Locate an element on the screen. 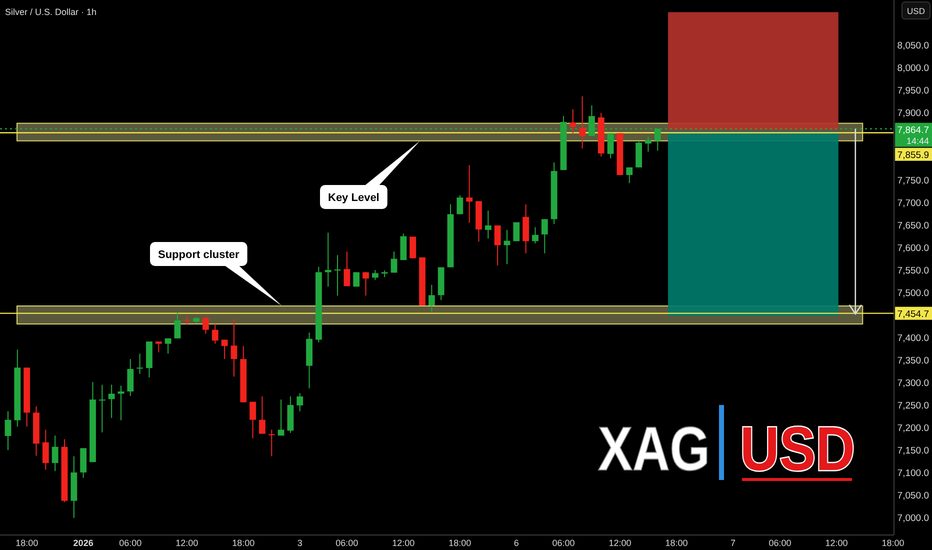 Image resolution: width=932 pixels, height=550 pixels. ref-line-label: 7,855.9 is located at coordinates (913, 155).